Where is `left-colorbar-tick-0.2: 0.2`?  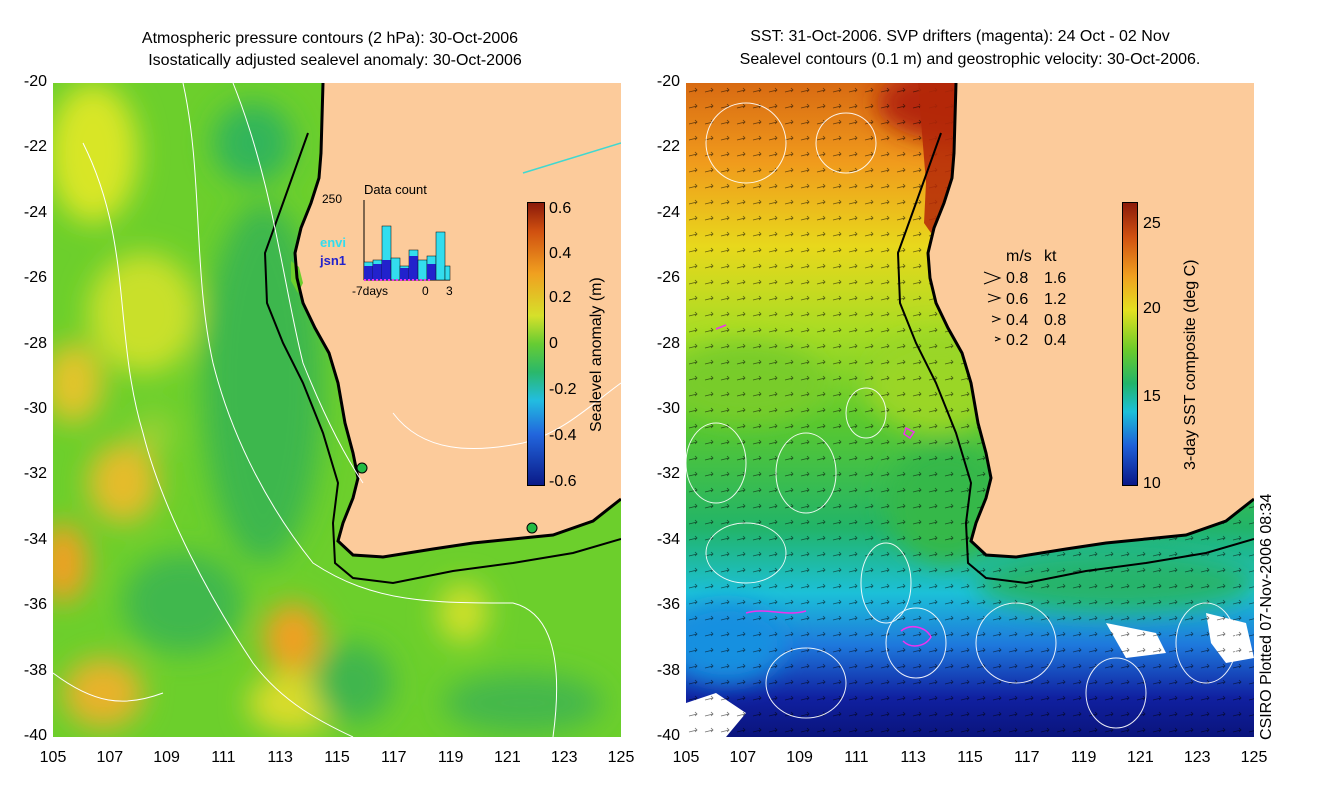
left-colorbar-tick-0.2: 0.2 is located at coordinates (560, 297).